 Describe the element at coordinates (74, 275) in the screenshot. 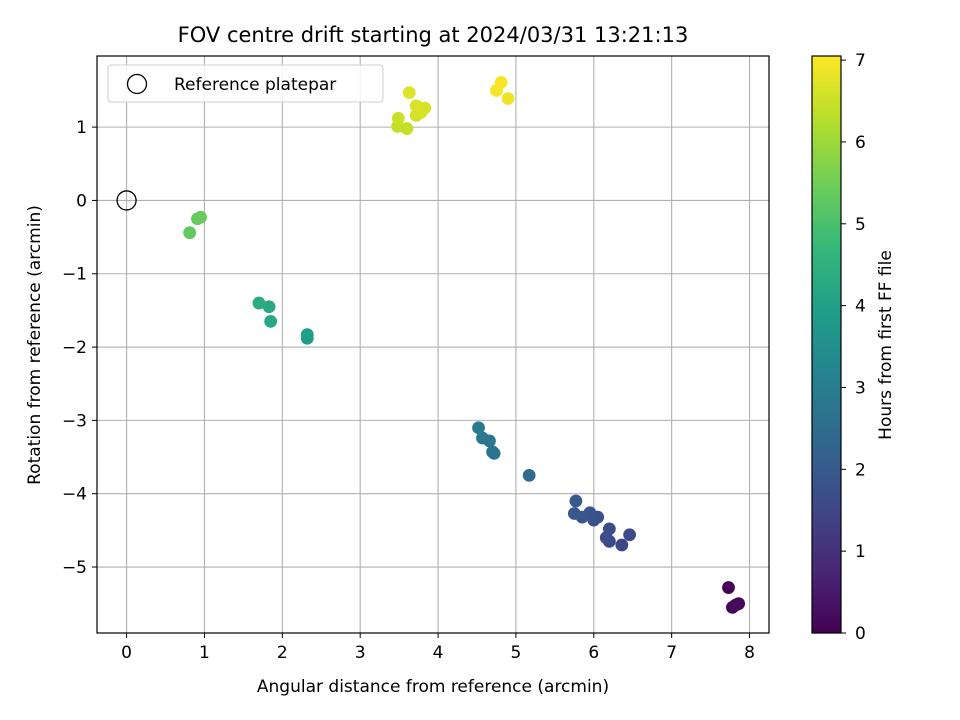

I see `y-tick-label: −1` at that location.